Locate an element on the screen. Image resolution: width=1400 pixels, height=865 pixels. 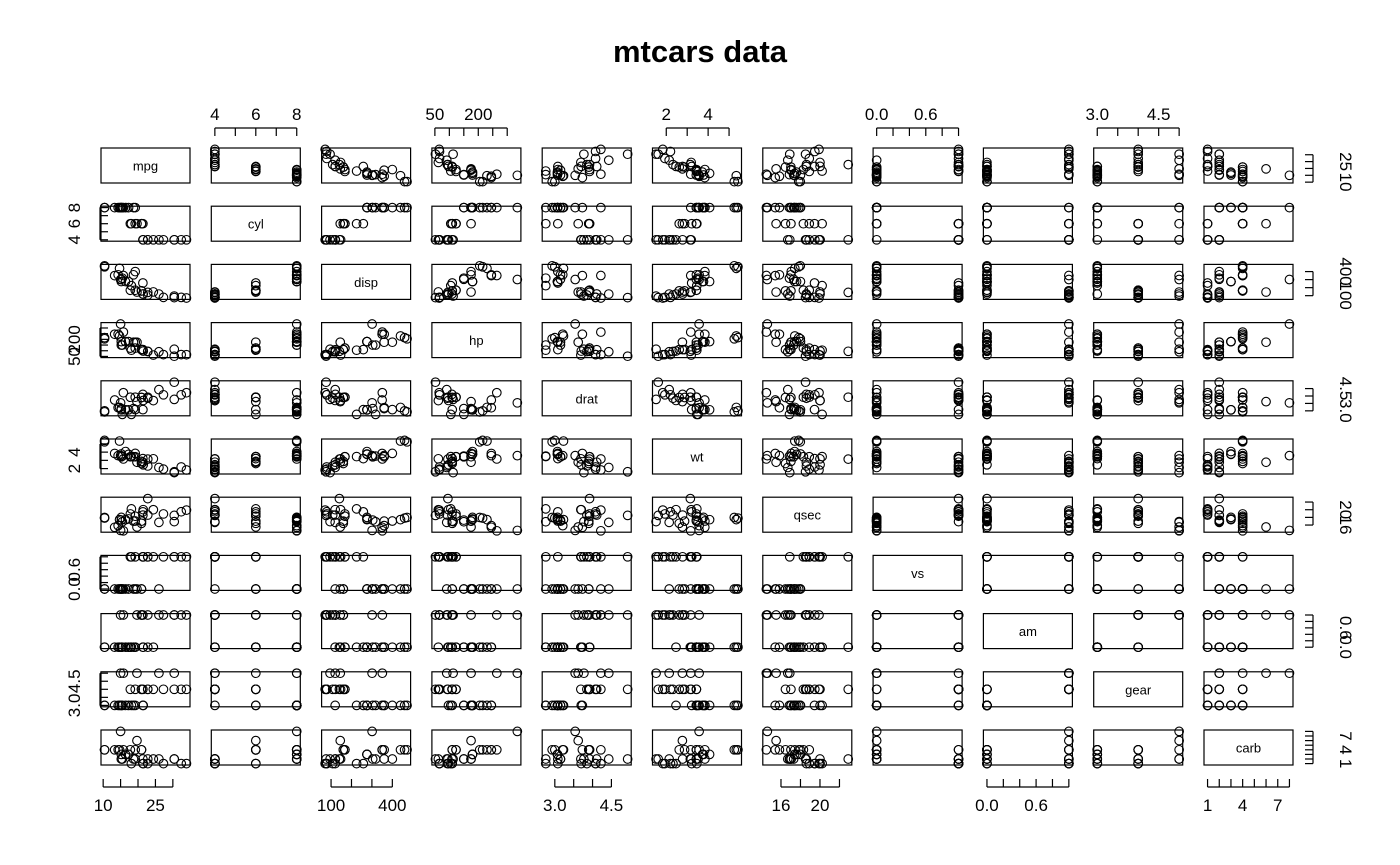
tick-label: 0.6 is located at coordinates (926, 114).